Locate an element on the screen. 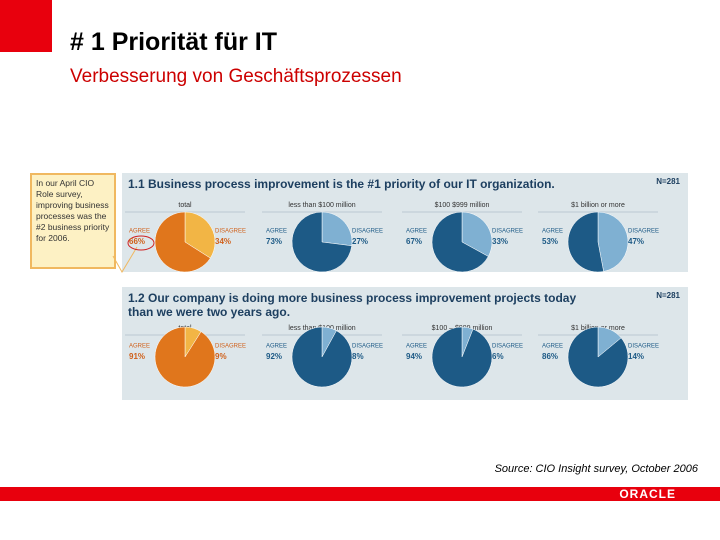 The width and height of the screenshot is (720, 540). value-label: 8% is located at coordinates (358, 356).